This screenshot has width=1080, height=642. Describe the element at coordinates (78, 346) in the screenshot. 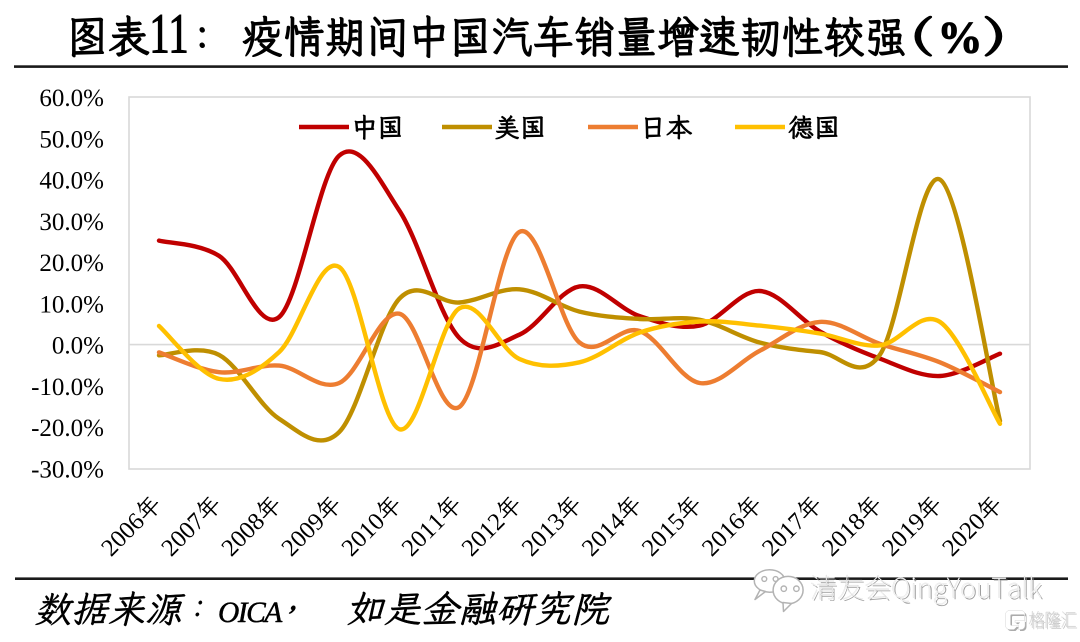

I see `svg-text: 0.0%` at that location.